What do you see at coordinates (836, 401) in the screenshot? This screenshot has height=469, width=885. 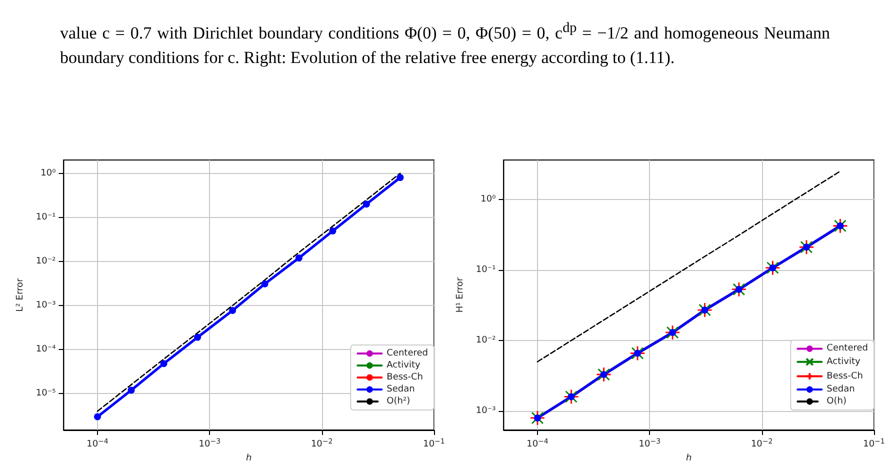 I see `legend-label: O(h)` at bounding box center [836, 401].